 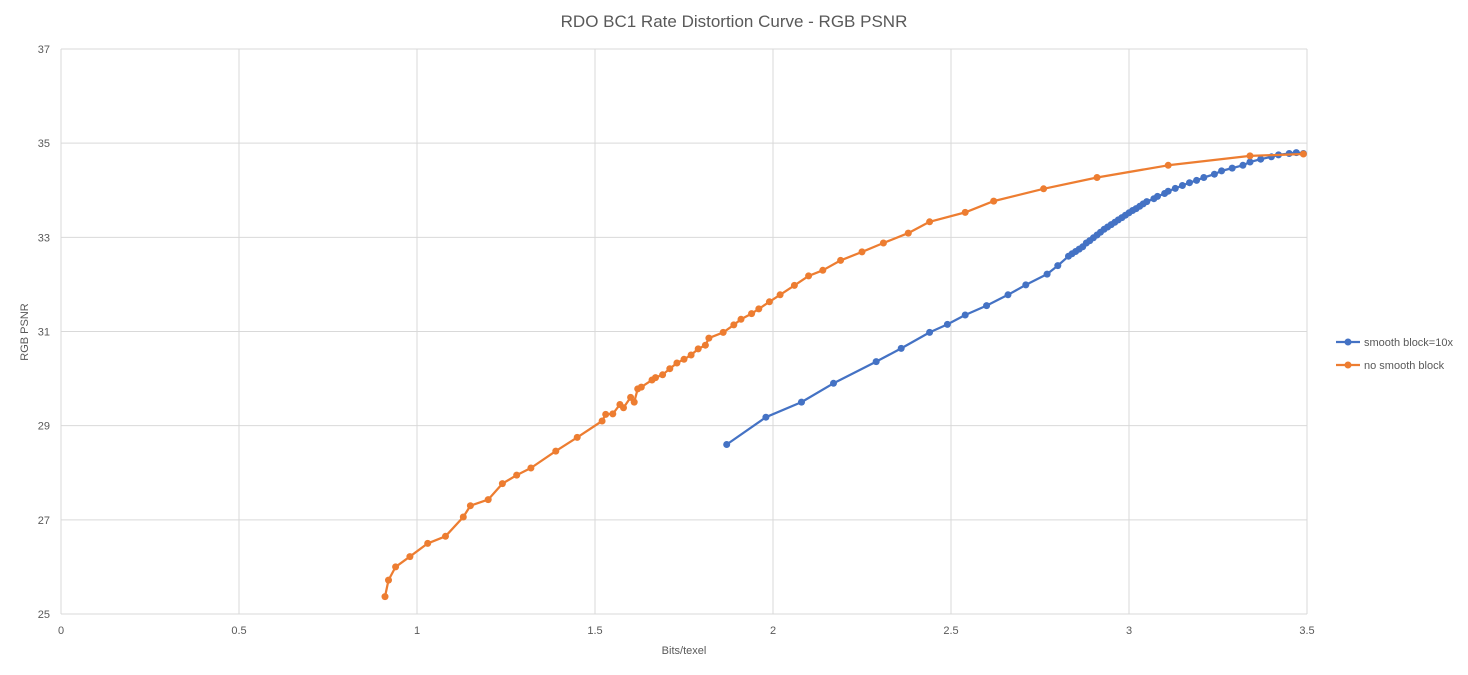 What do you see at coordinates (44, 238) in the screenshot?
I see `y-tick-label: 33` at bounding box center [44, 238].